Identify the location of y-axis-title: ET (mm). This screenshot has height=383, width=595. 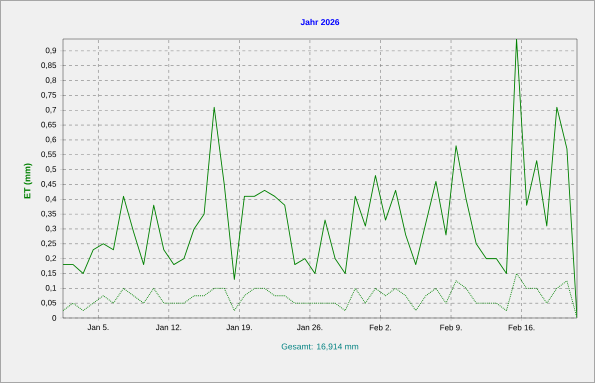
(28, 181).